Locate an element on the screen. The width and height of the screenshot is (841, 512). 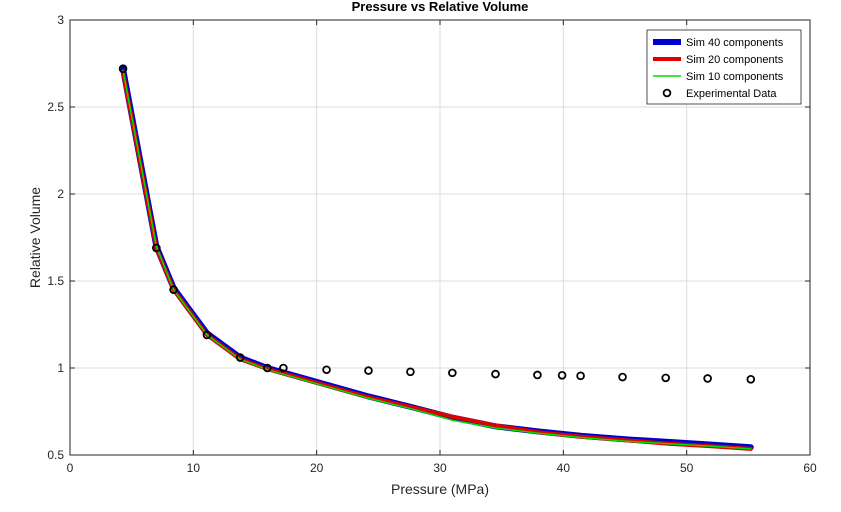
y-tick-label: 2.5 is located at coordinates (55, 107).